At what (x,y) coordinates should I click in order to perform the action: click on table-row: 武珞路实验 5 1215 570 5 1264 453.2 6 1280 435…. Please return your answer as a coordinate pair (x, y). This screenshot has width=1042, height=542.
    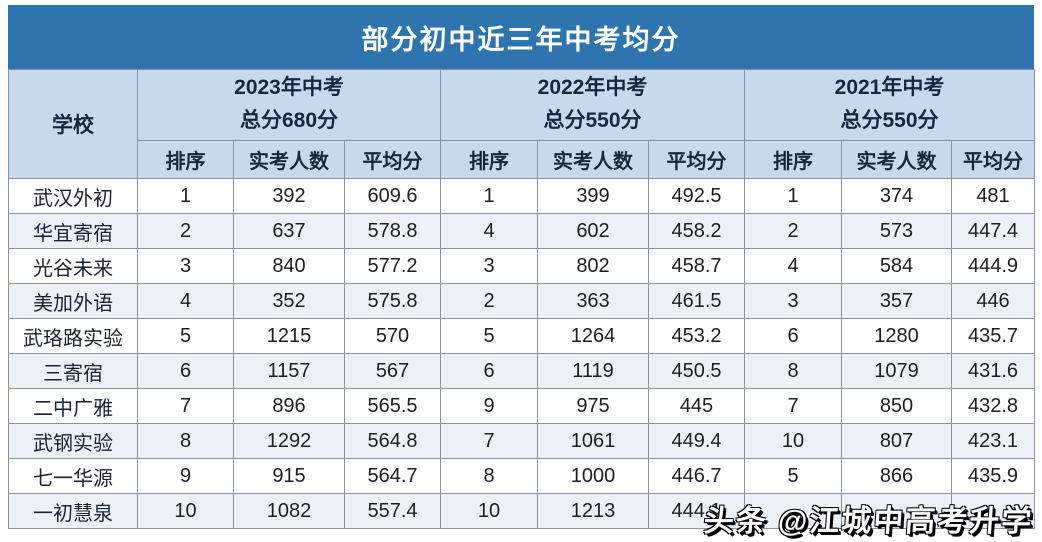
    Looking at the image, I should click on (521, 336).